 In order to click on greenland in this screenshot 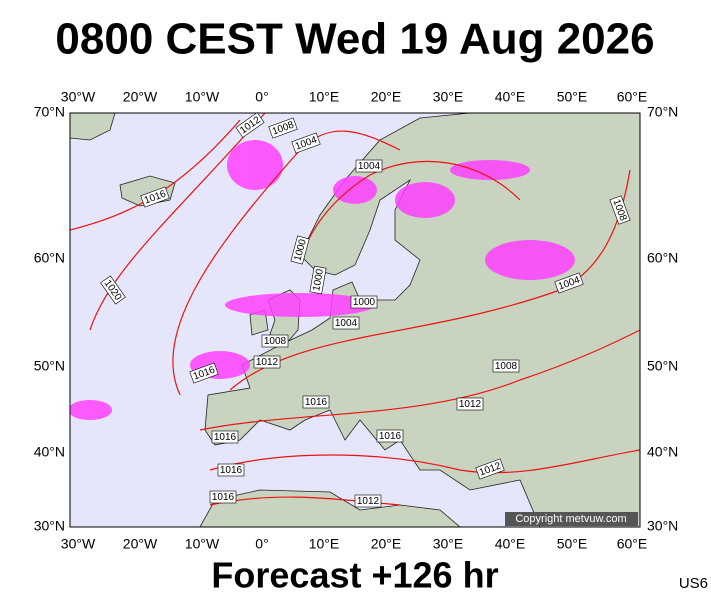, I will do `click(93, 127)`.